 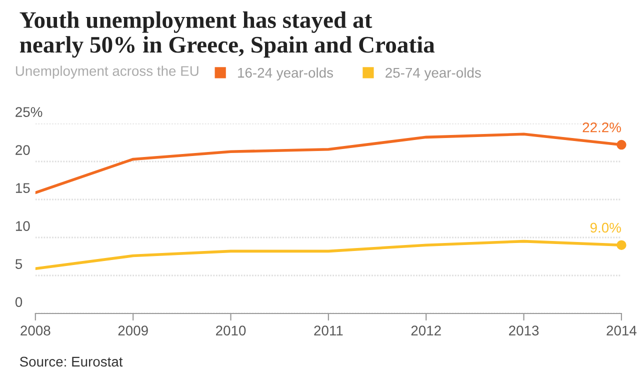 I want to click on source-note: Source: Eurostat, so click(x=71, y=361).